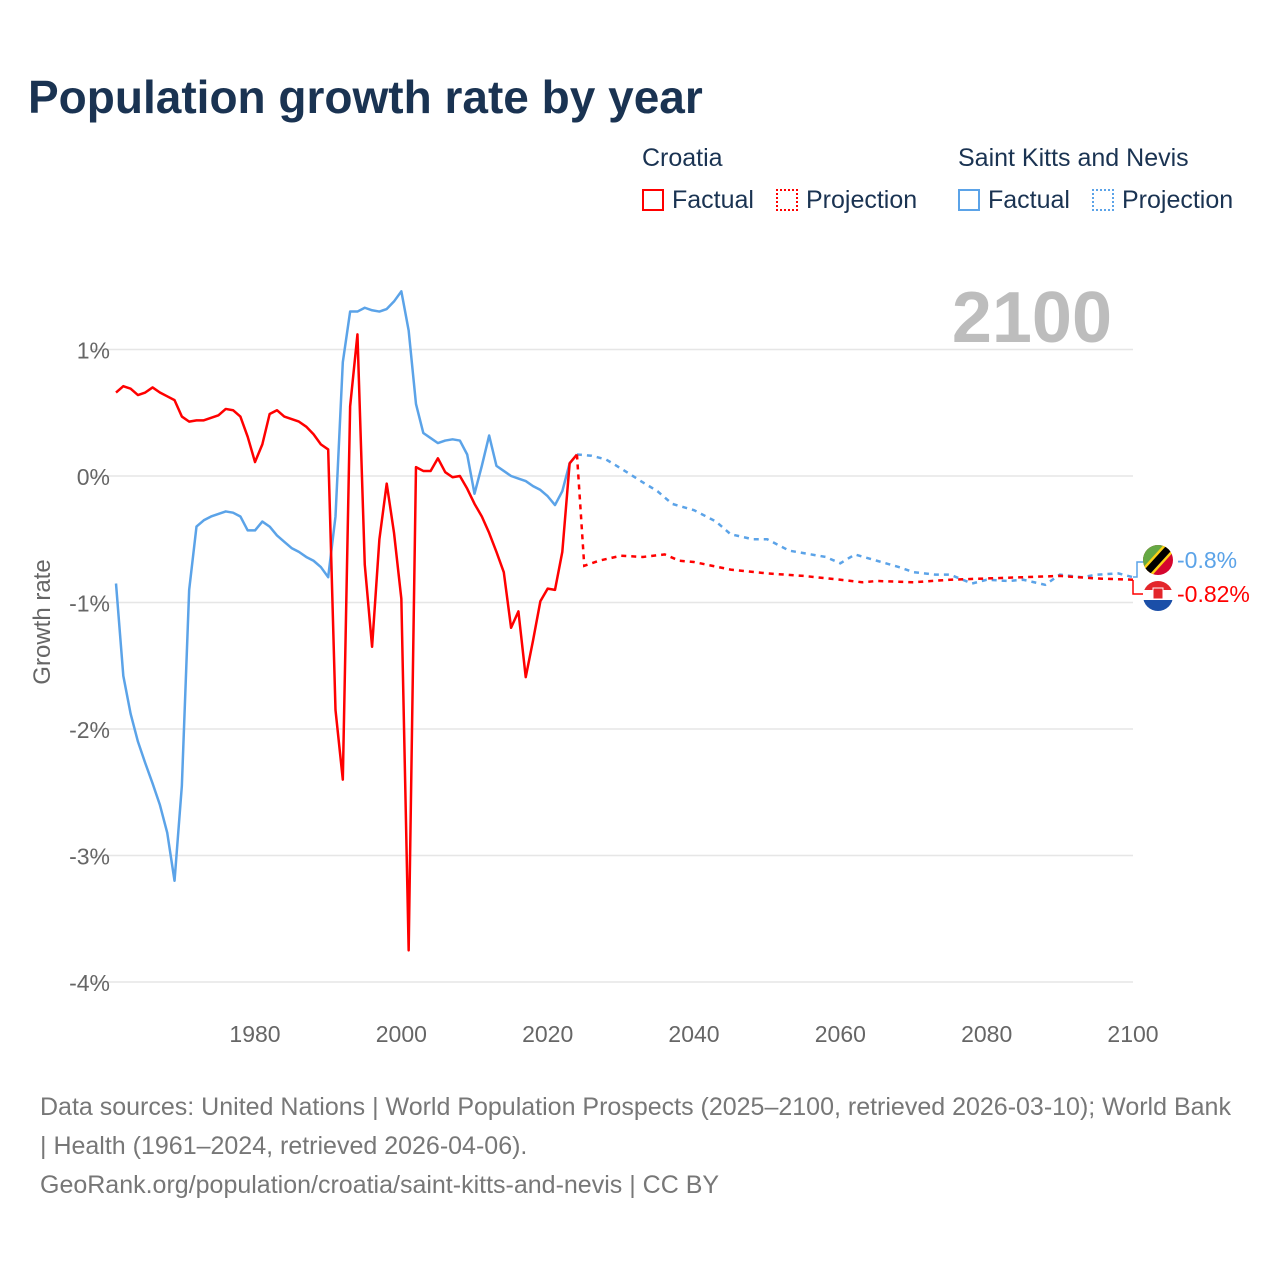  I want to click on y-tick-label: -3%, so click(89, 857).